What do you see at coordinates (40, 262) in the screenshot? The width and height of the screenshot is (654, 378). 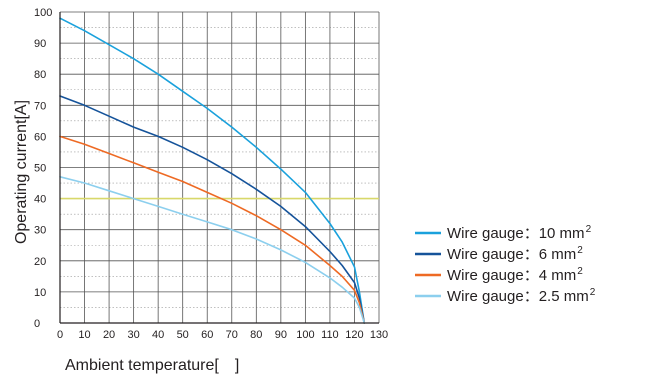 I see `y-tick-label: 20` at bounding box center [40, 262].